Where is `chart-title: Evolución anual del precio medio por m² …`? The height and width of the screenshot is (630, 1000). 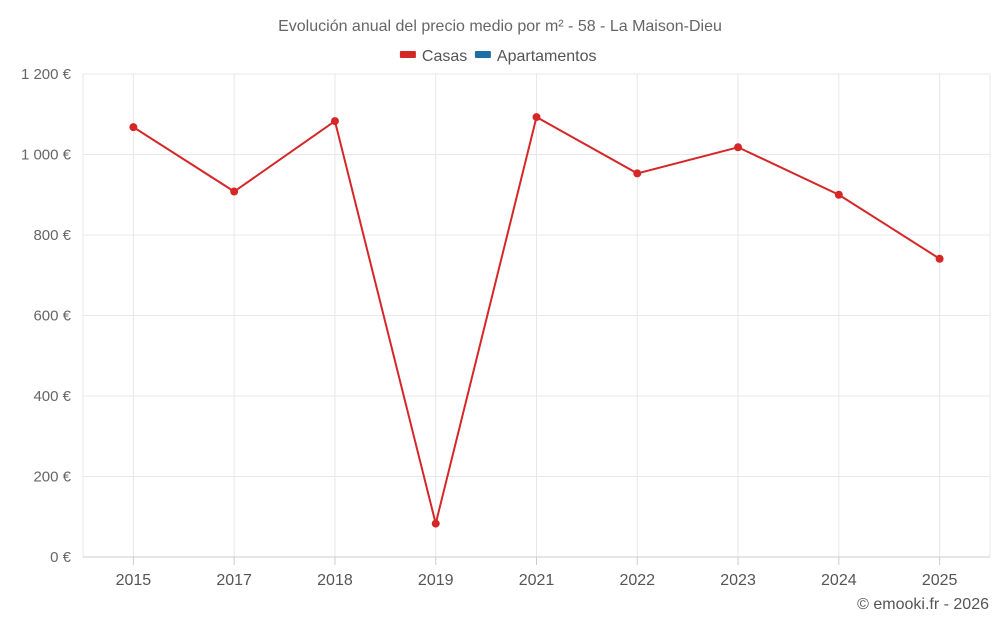 chart-title: Evolución anual del precio medio por m² … is located at coordinates (500, 26).